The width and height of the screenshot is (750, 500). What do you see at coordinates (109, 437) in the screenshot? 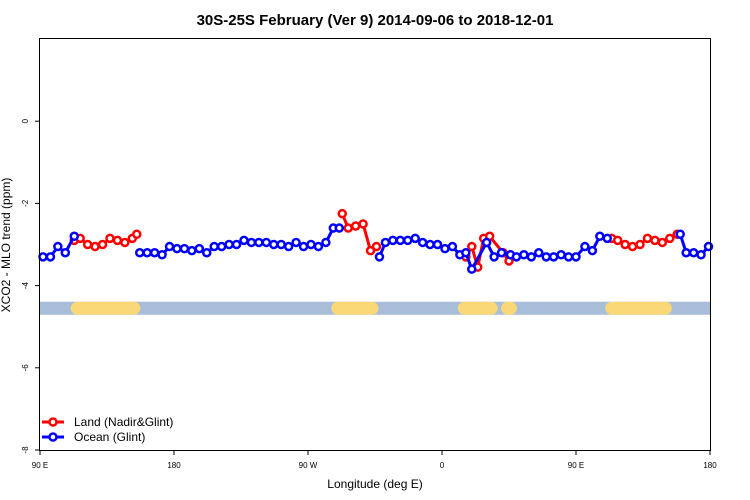
I see `legend-label: Ocean (Glint)` at bounding box center [109, 437].